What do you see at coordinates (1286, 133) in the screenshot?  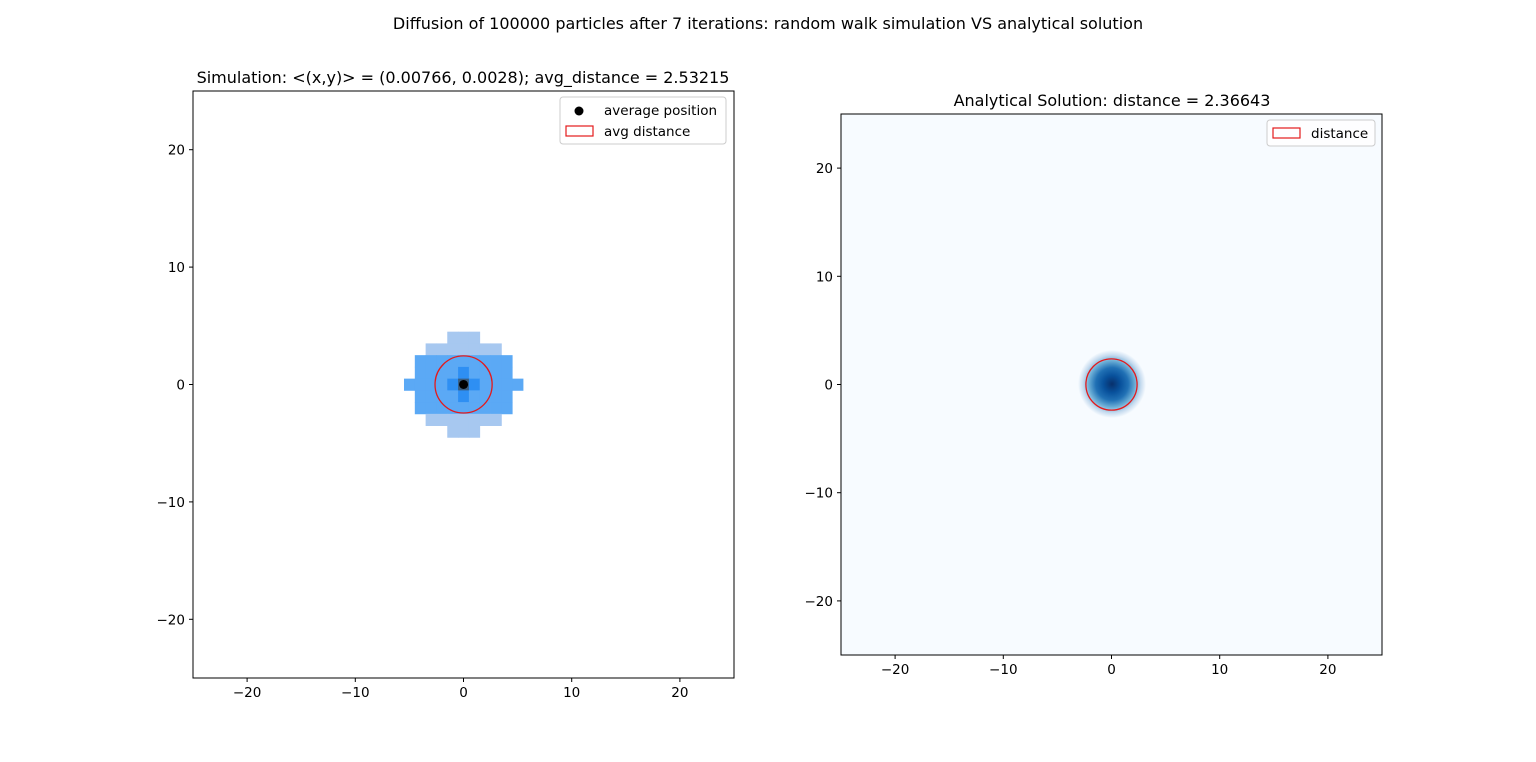 I see `distance-legend-swatch` at bounding box center [1286, 133].